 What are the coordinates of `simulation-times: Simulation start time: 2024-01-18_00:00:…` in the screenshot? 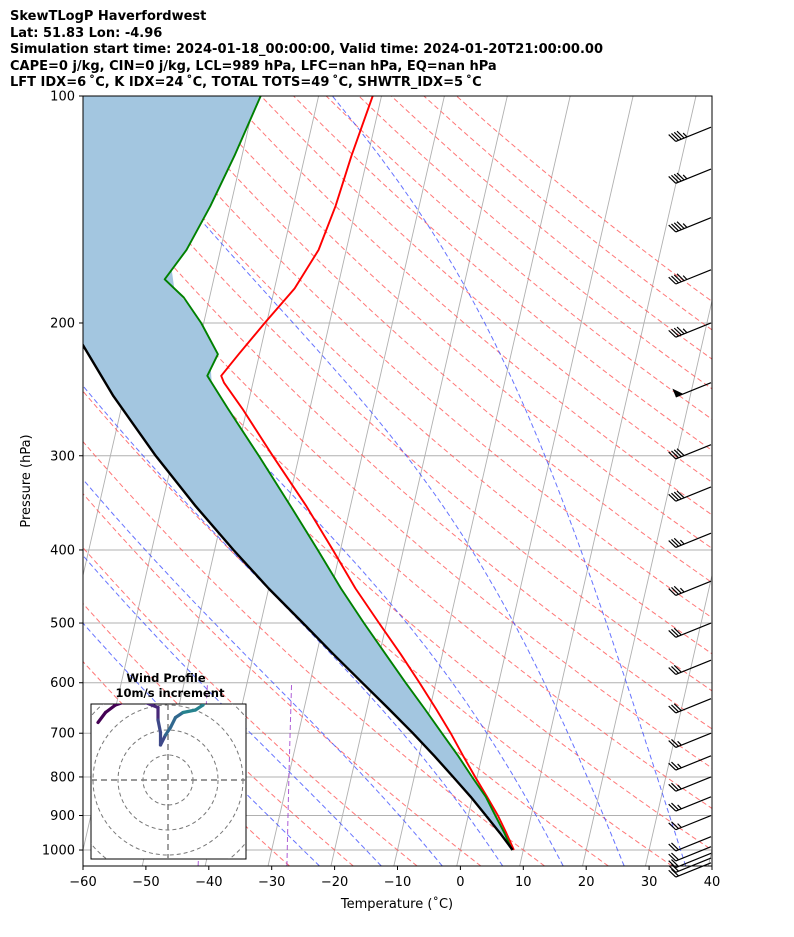 It's located at (306, 49).